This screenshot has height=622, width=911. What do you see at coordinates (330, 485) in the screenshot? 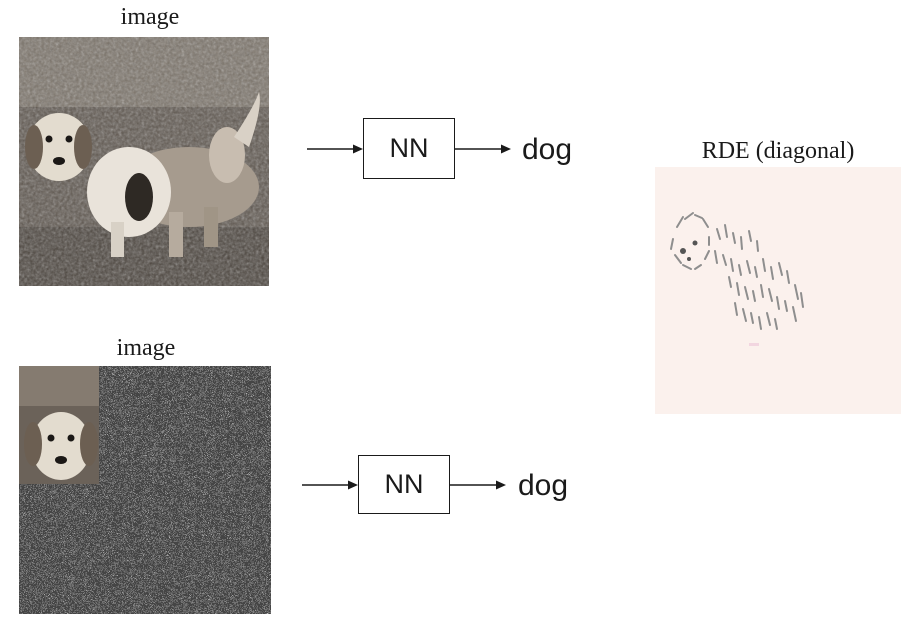
I see `bottom-input-arrow` at bounding box center [330, 485].